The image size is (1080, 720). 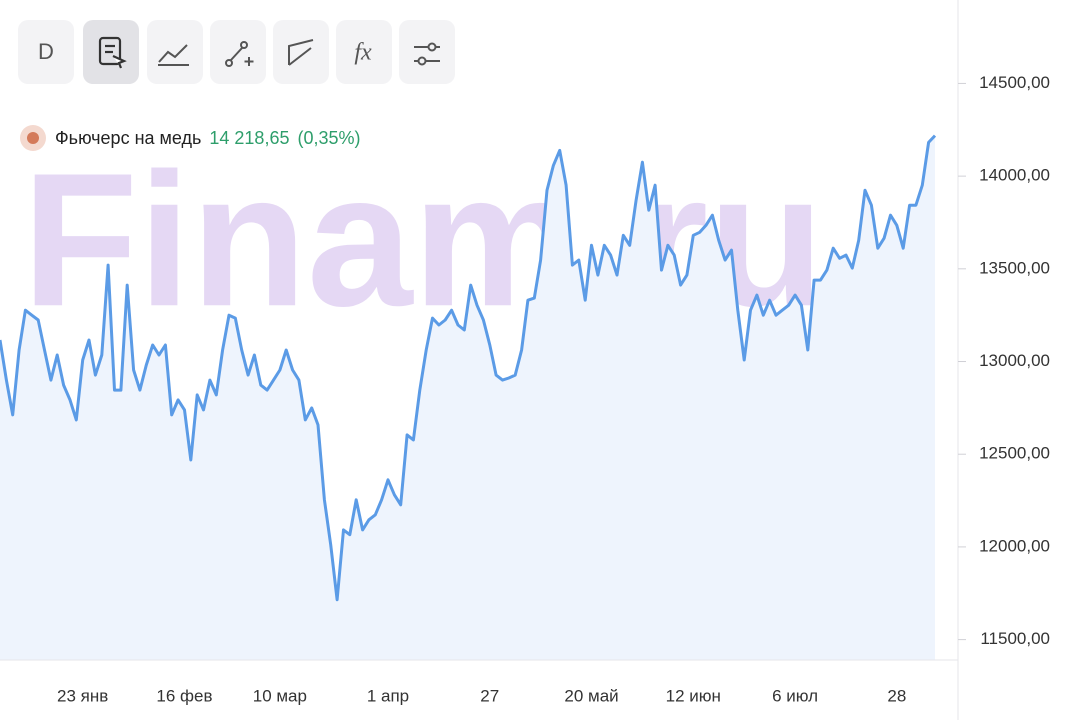 What do you see at coordinates (591, 695) in the screenshot?
I see `x-tick-label: 20 май` at bounding box center [591, 695].